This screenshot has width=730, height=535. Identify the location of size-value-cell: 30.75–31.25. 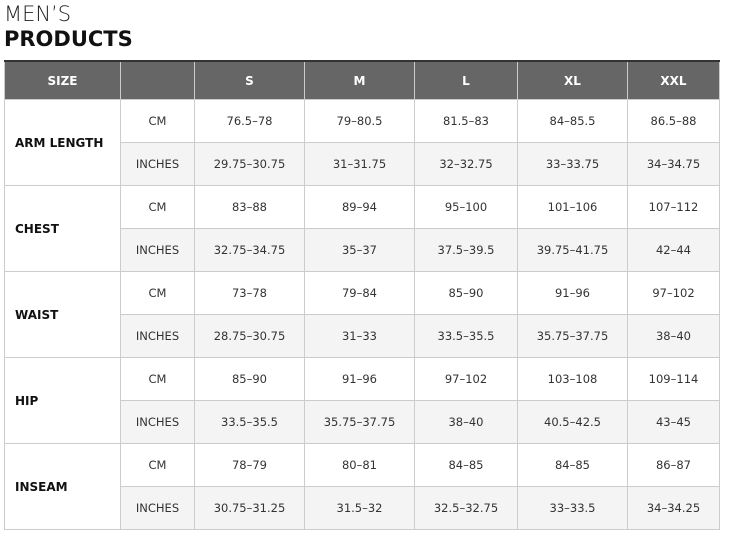
(249, 508).